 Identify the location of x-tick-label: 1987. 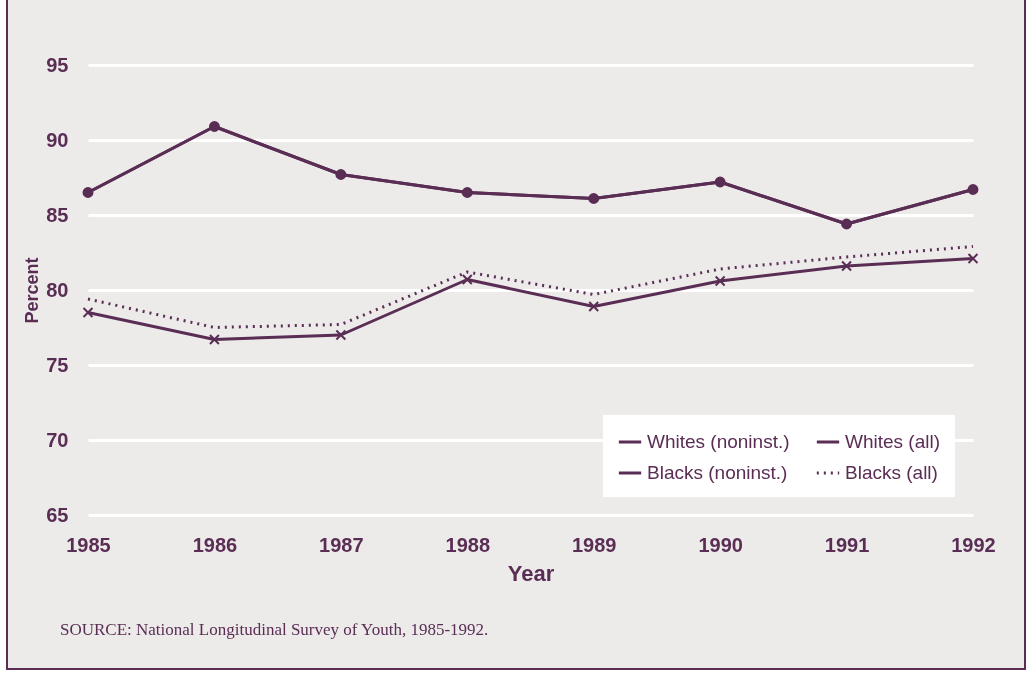
(341, 544).